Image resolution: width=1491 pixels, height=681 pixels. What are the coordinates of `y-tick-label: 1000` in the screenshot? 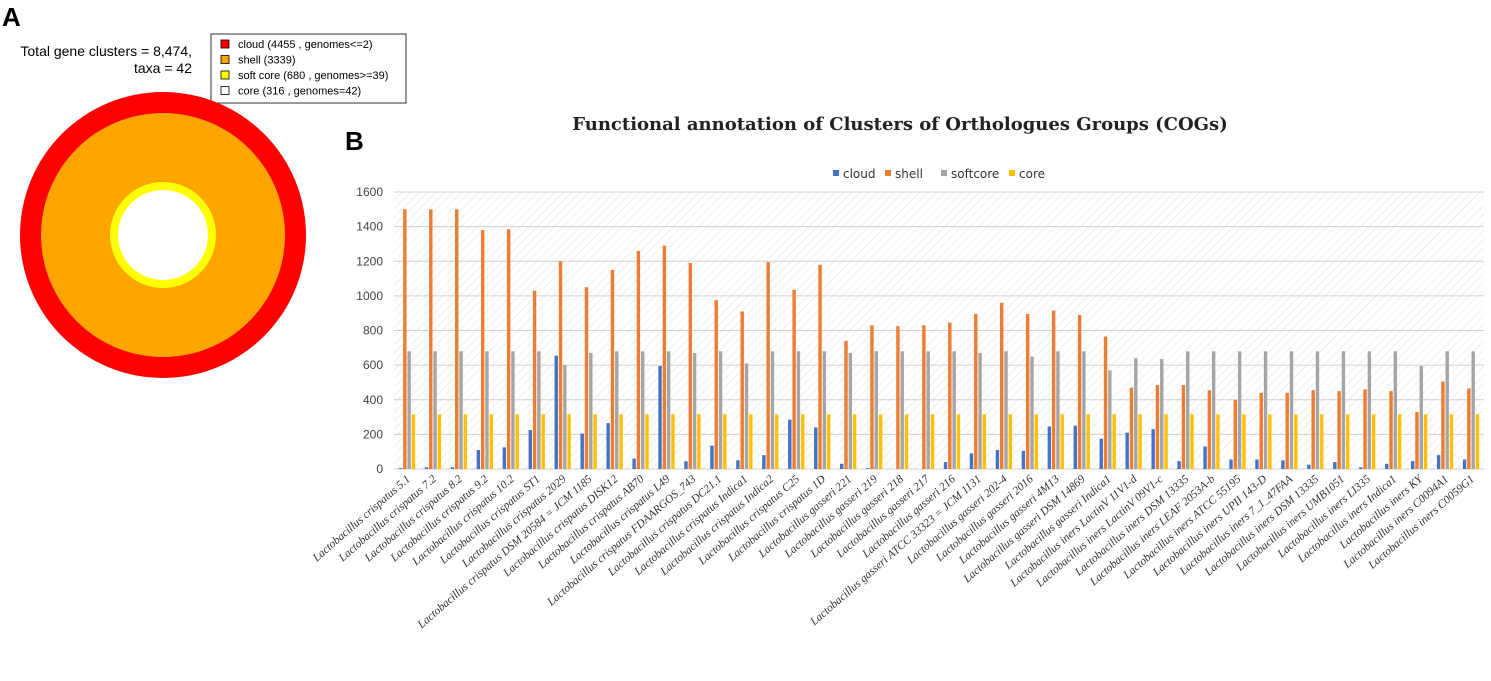 It's located at (369, 296).